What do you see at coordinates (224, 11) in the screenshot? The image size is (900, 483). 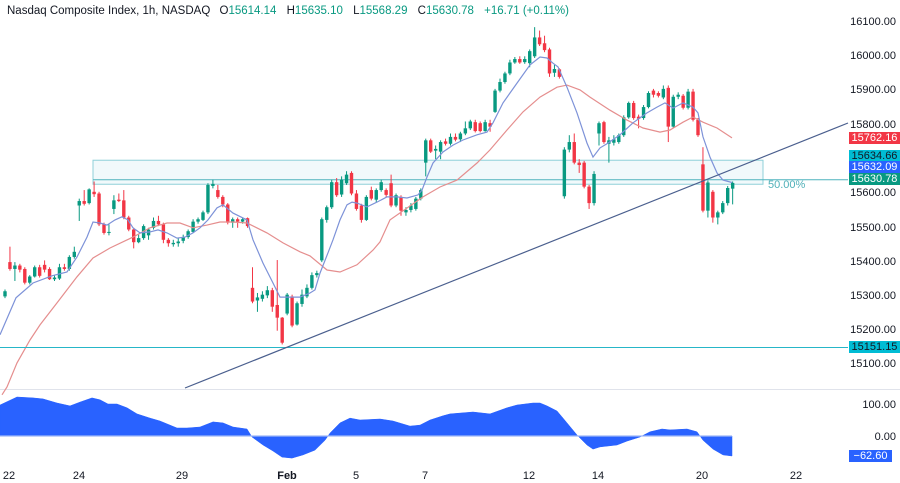 I see `open-label: O` at bounding box center [224, 11].